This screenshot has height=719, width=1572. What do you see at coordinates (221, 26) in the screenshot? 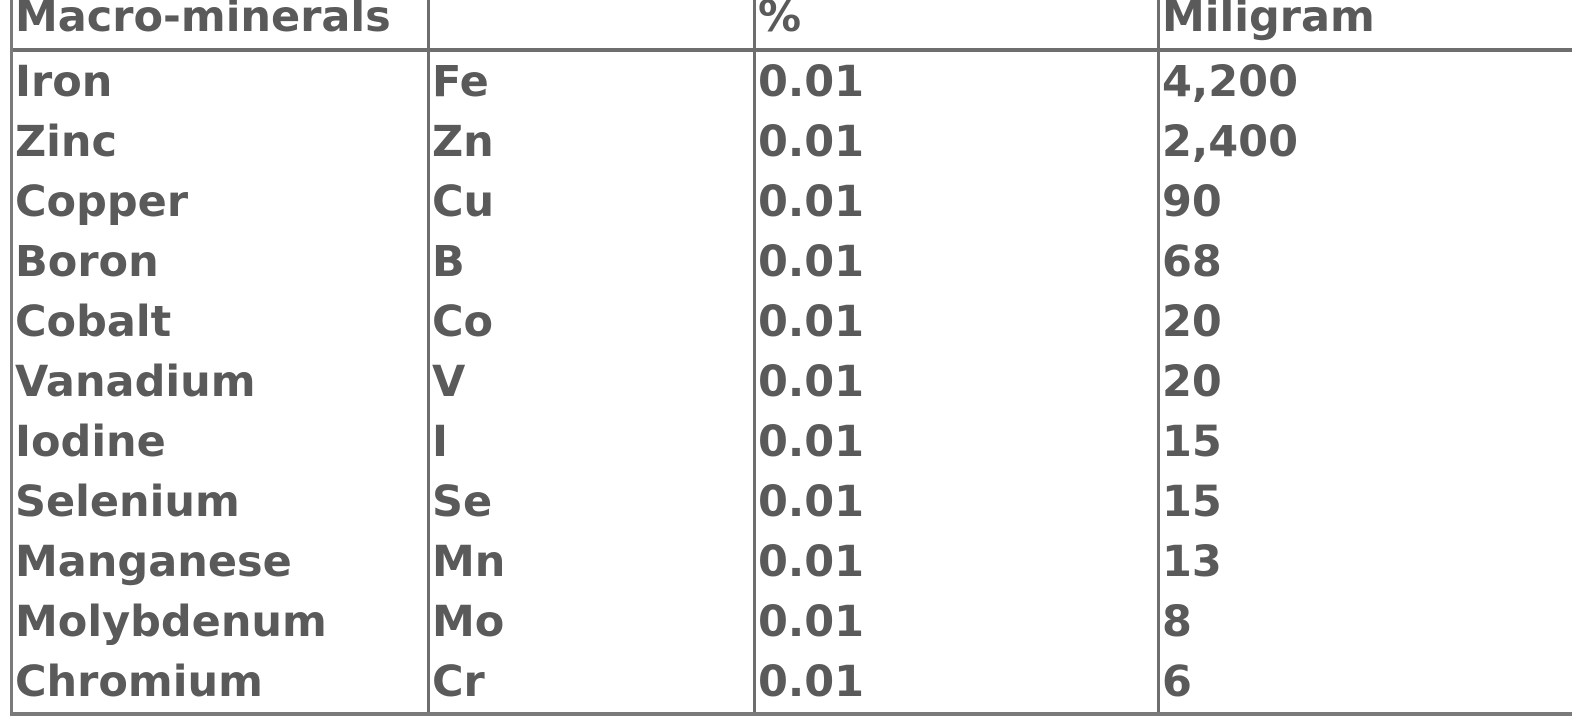
I see `header-mineral: Macro-minerals` at bounding box center [221, 26].